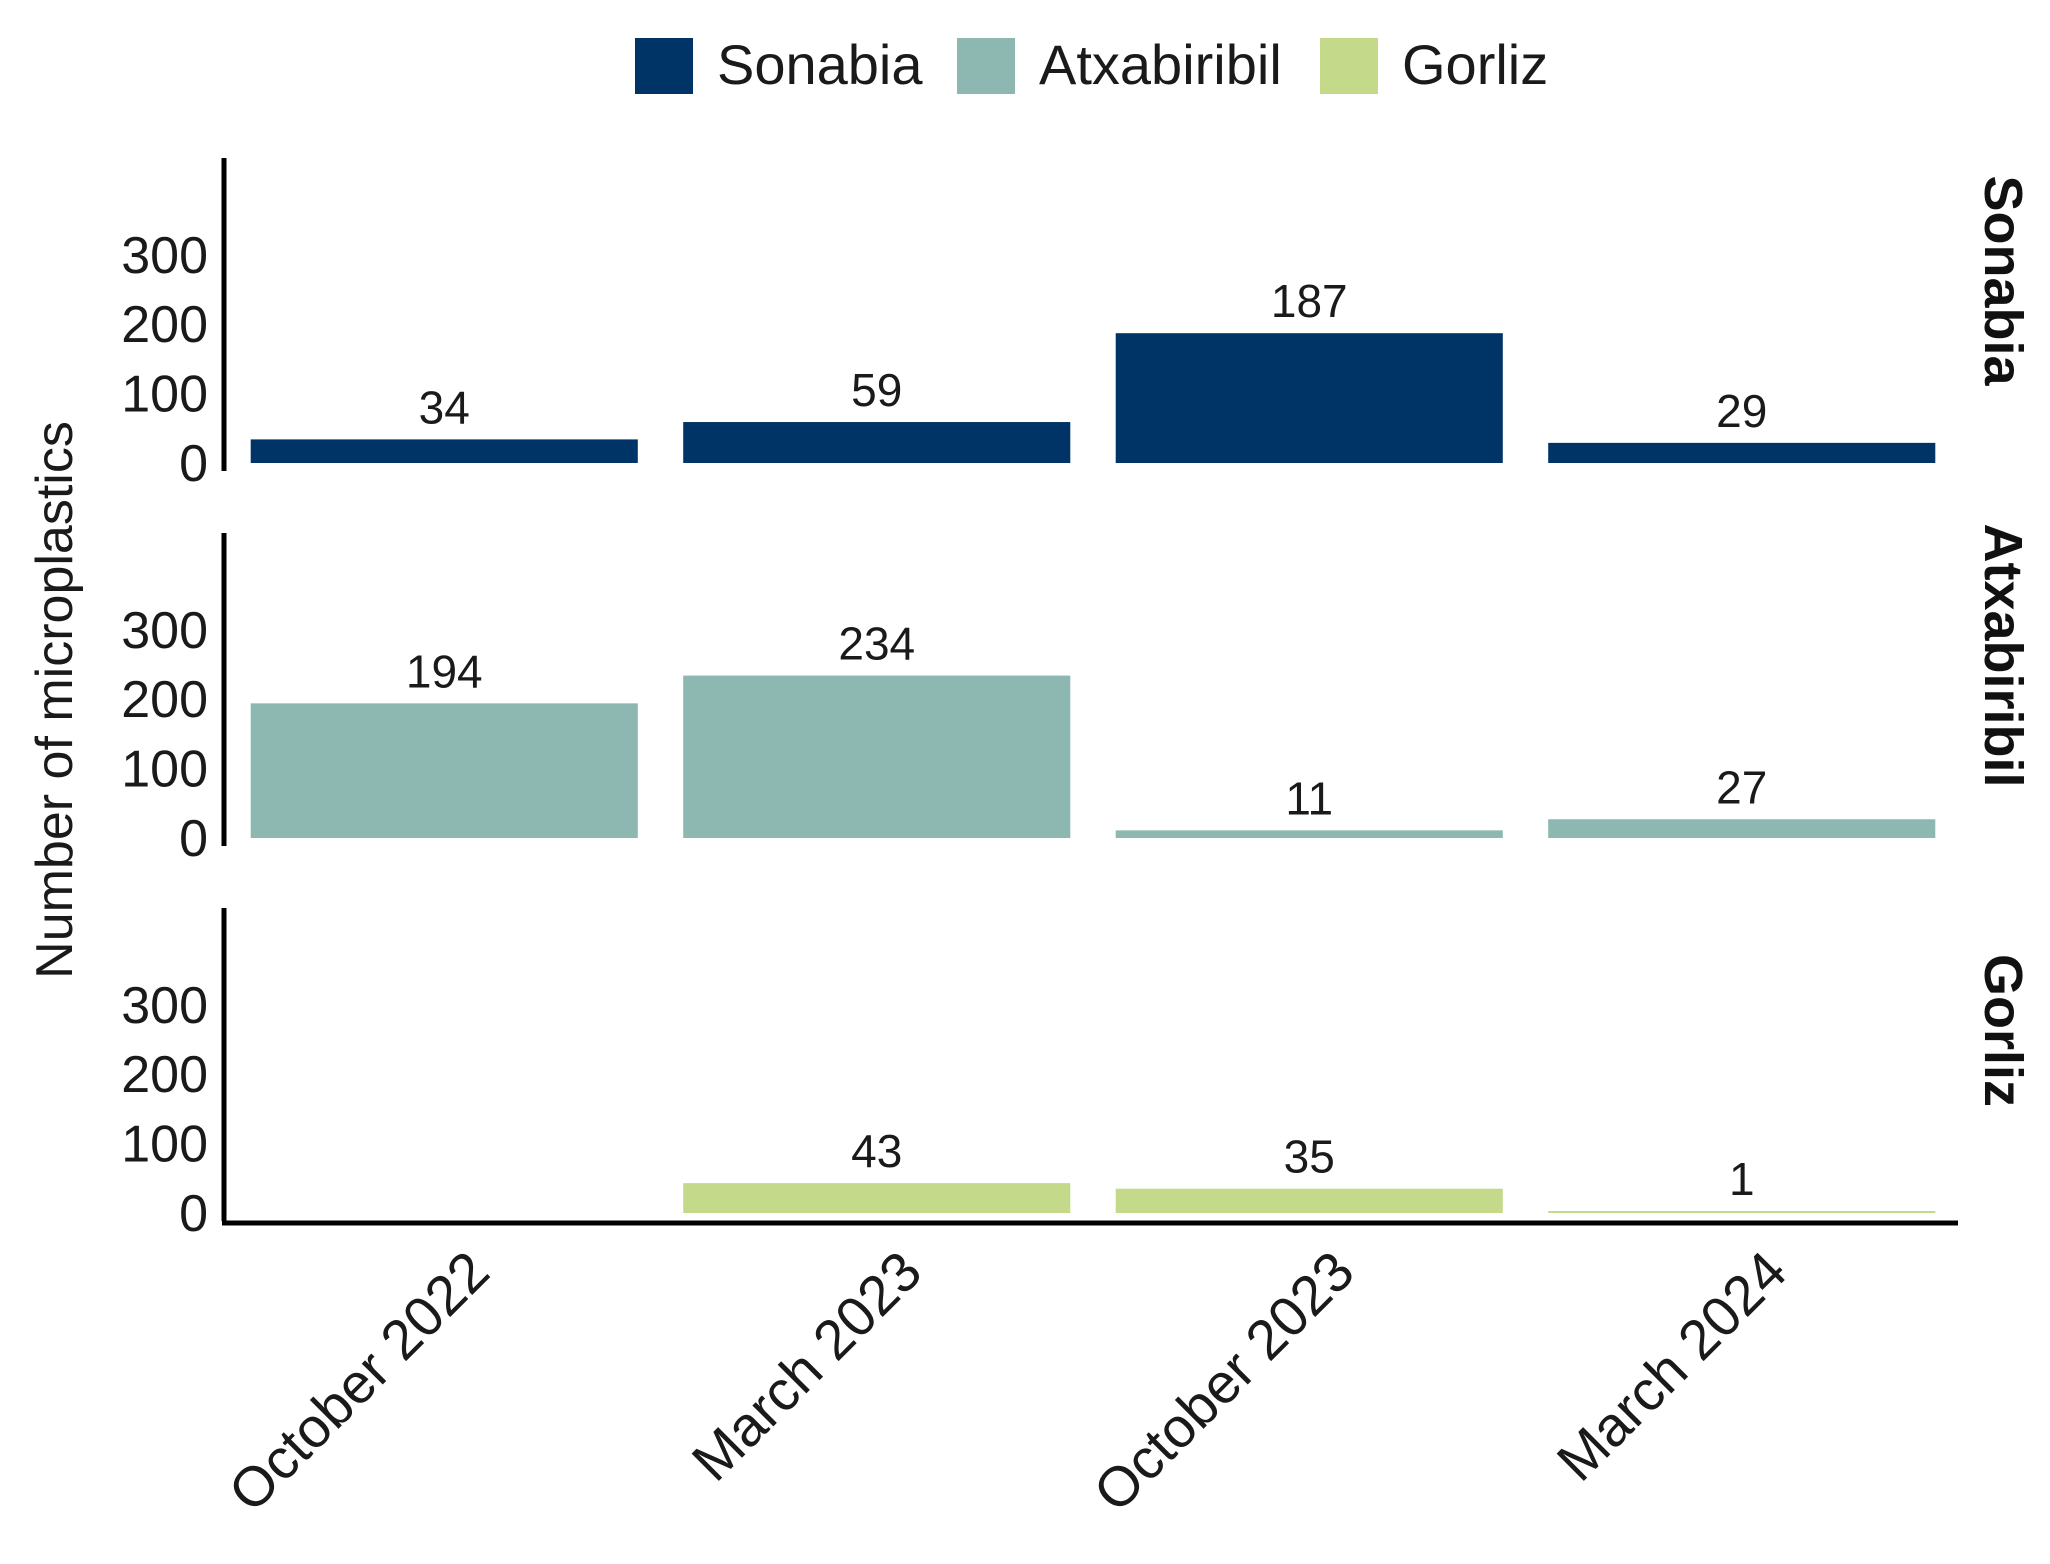  What do you see at coordinates (358, 1381) in the screenshot?
I see `x-tick-label-october-2022: October 2022` at bounding box center [358, 1381].